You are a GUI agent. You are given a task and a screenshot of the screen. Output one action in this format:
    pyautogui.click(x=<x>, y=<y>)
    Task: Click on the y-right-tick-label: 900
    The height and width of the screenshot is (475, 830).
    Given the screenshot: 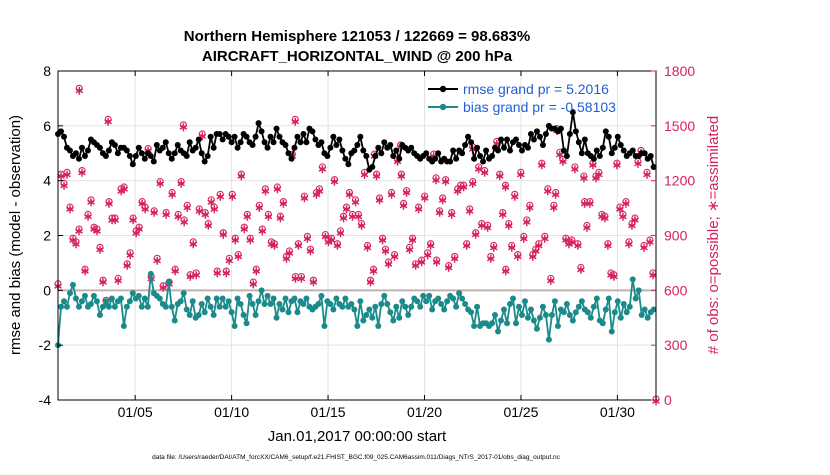 What is the action you would take?
    pyautogui.click(x=676, y=236)
    